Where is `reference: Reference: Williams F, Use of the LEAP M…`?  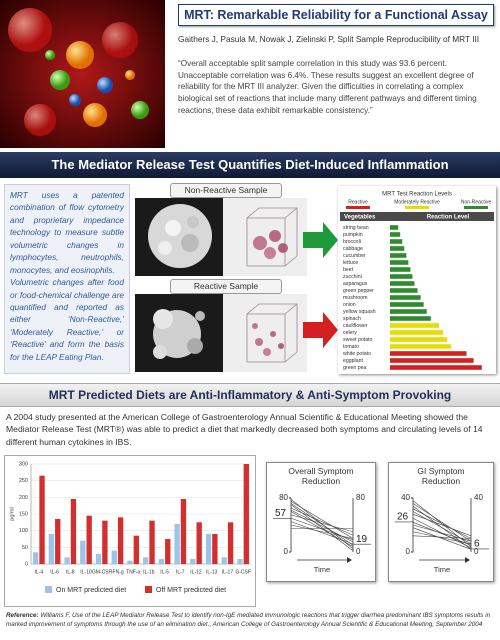
reference: Reference: Williams F, Use of the LEAP M… is located at coordinates (250, 620).